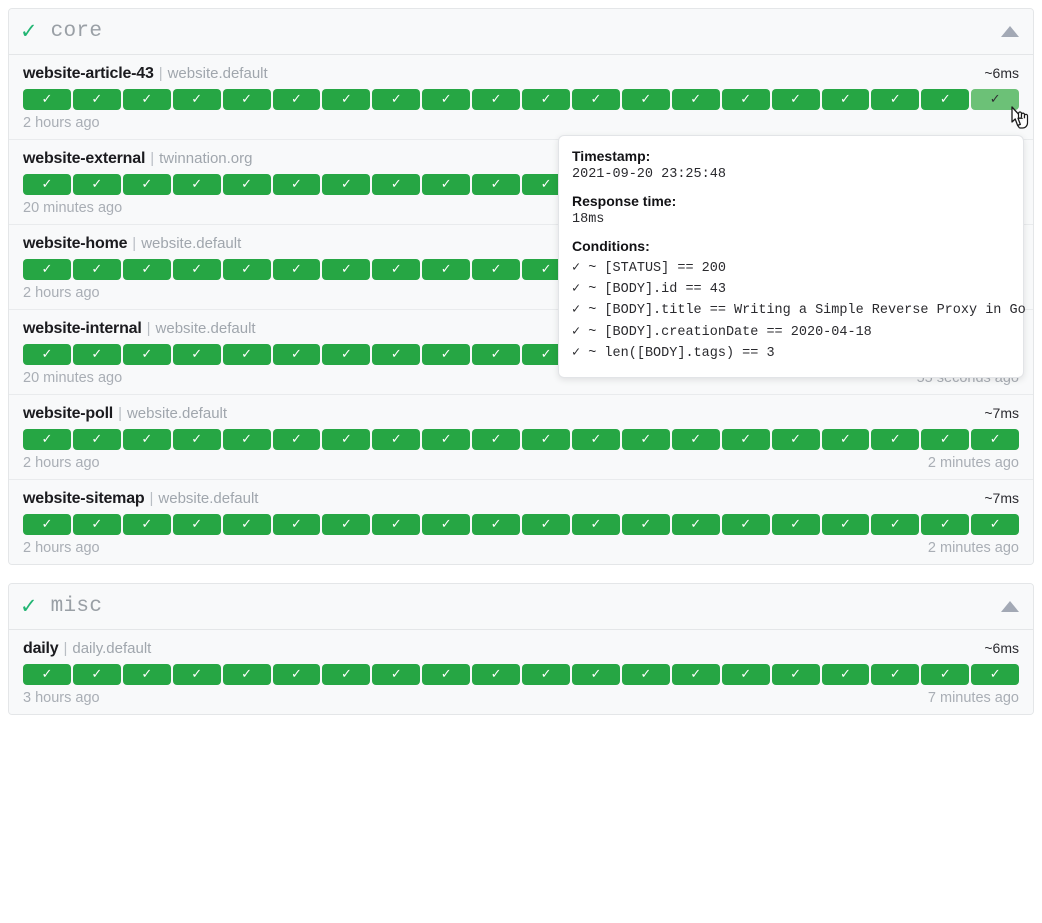 This screenshot has height=923, width=1042. Describe the element at coordinates (82, 328) in the screenshot. I see `endpoint-name: website-internal` at that location.